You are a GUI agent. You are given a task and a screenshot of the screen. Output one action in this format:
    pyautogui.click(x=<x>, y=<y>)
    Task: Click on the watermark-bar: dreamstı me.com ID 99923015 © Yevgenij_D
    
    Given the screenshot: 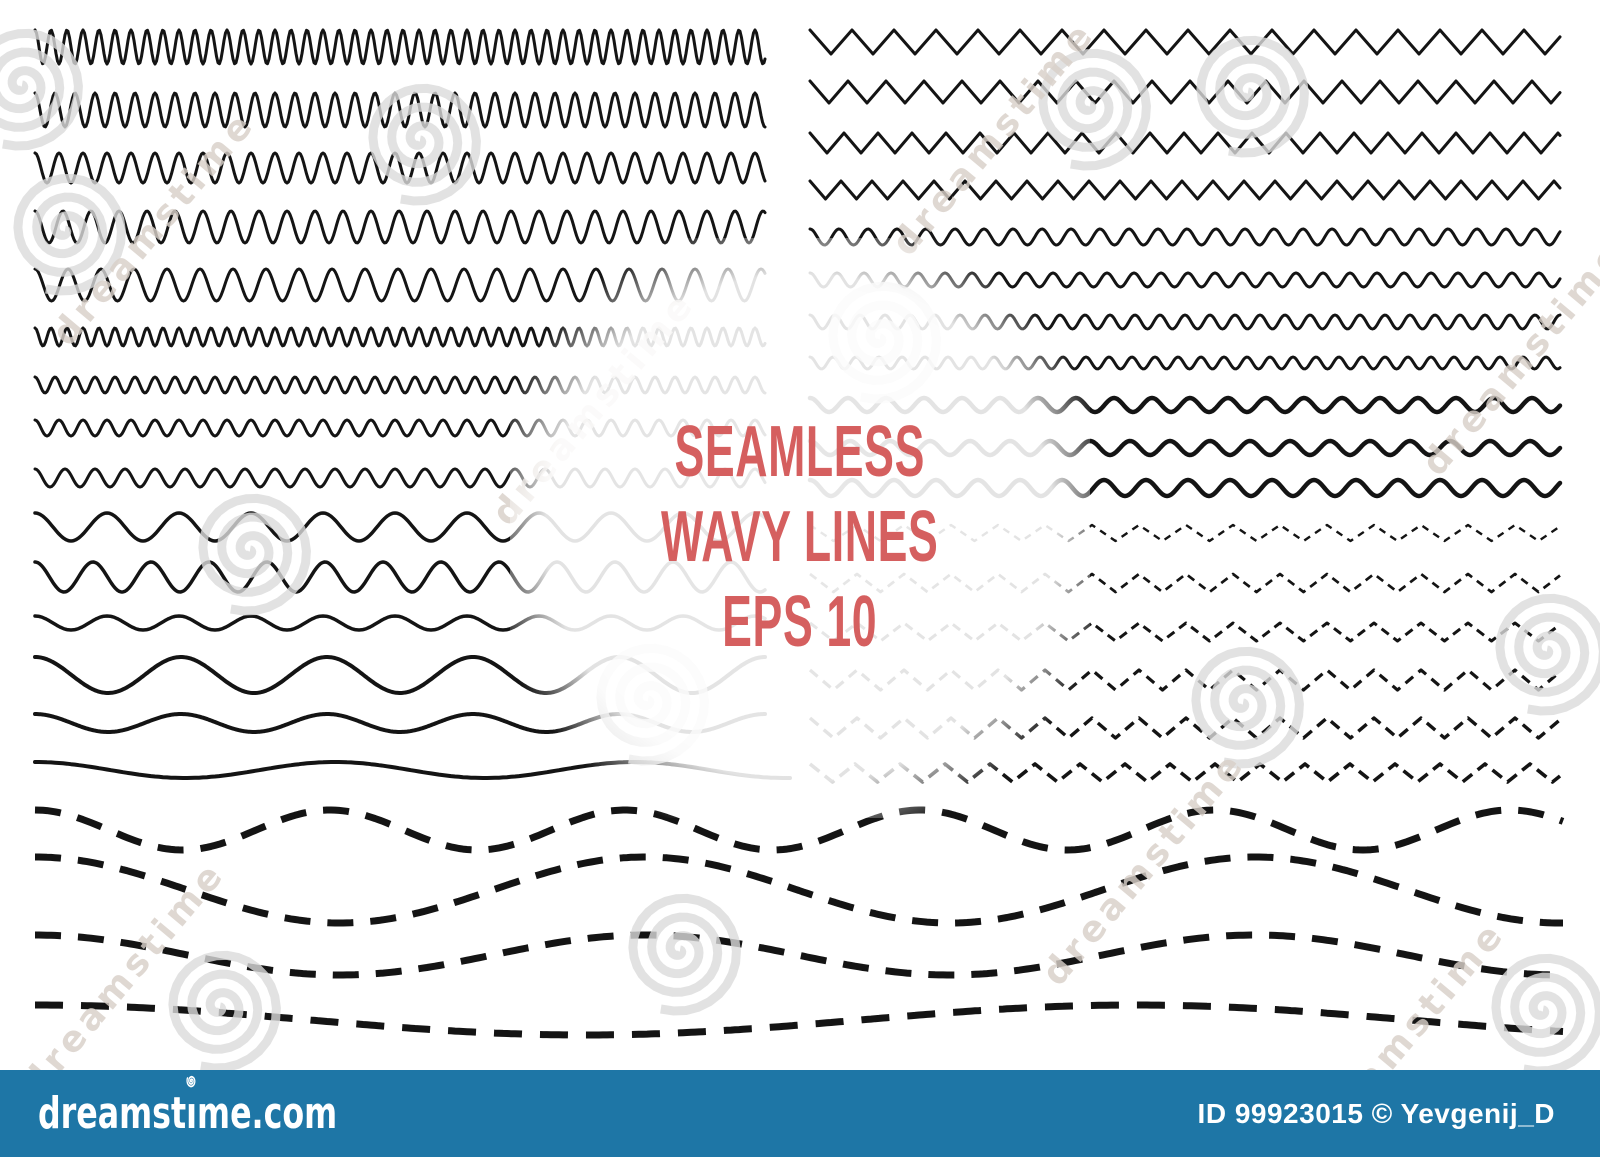 What is the action you would take?
    pyautogui.click(x=800, y=1113)
    